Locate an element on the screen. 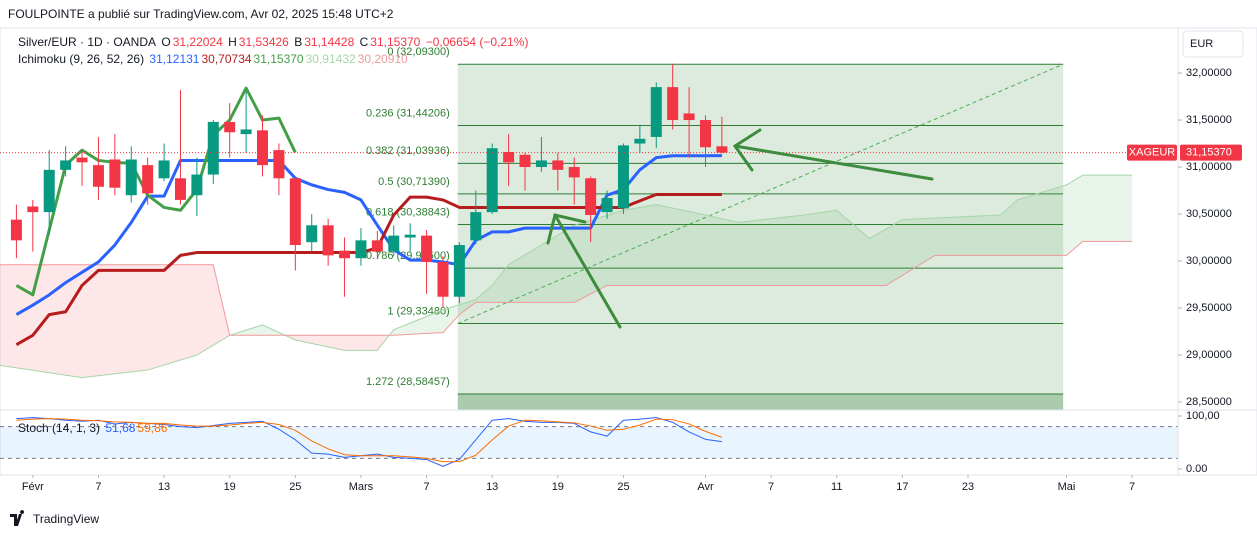 This screenshot has width=1257, height=537. currency-box is located at coordinates (1213, 44).